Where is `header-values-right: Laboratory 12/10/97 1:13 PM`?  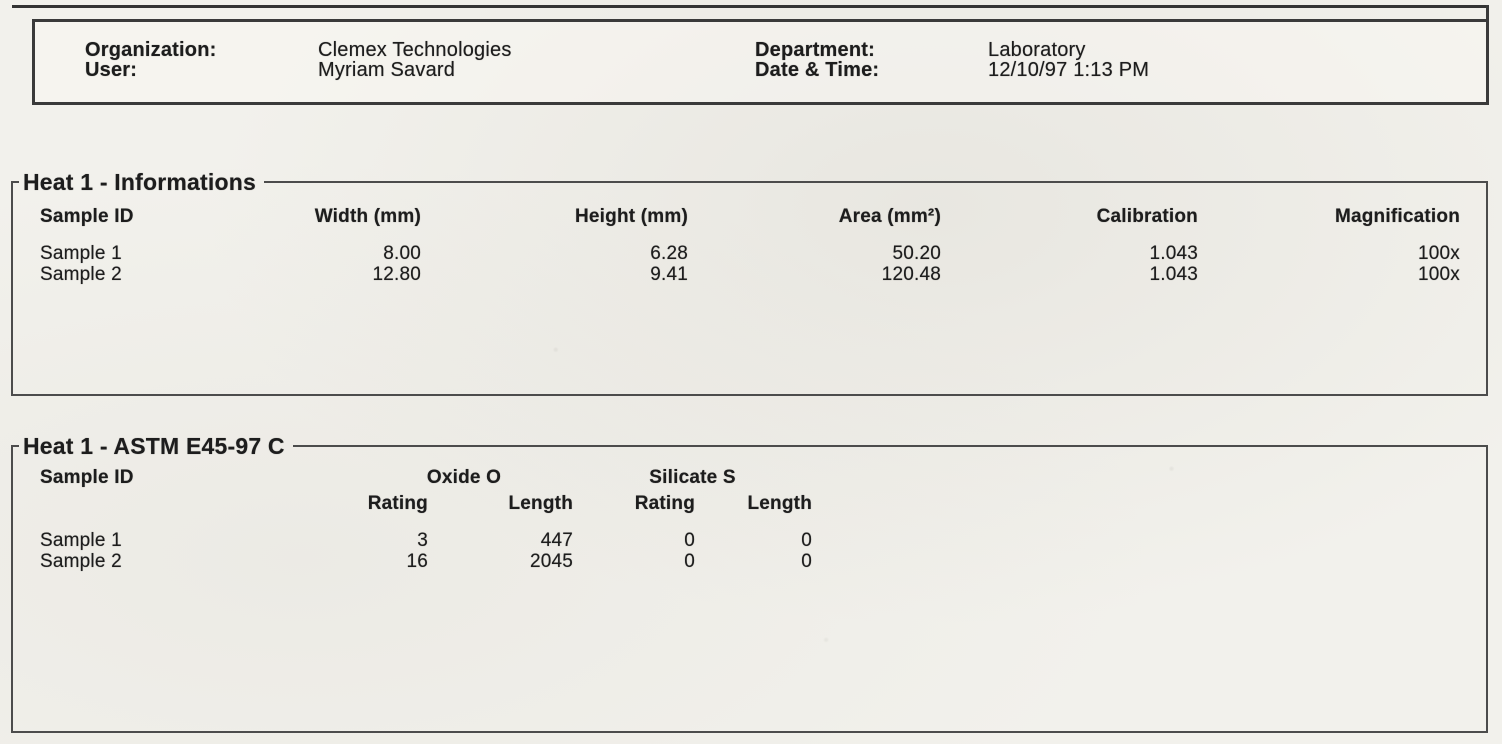 header-values-right: Laboratory 12/10/97 1:13 PM is located at coordinates (1068, 60).